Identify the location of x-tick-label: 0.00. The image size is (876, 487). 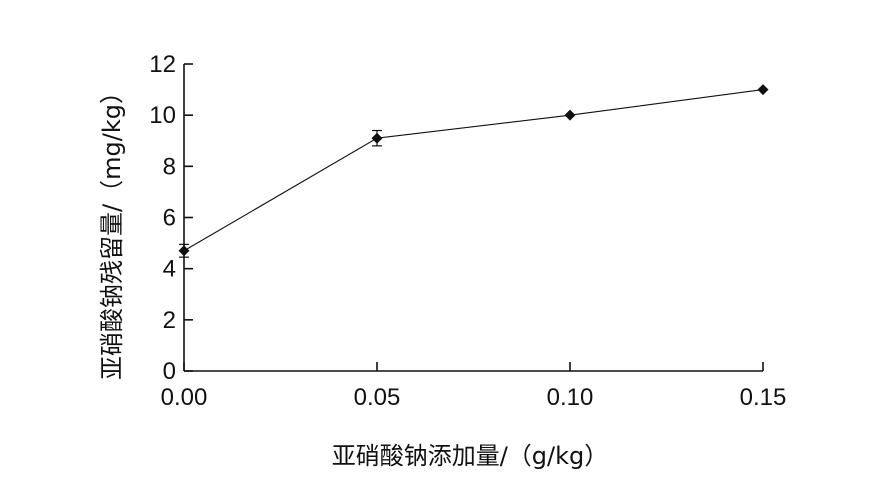
(184, 397).